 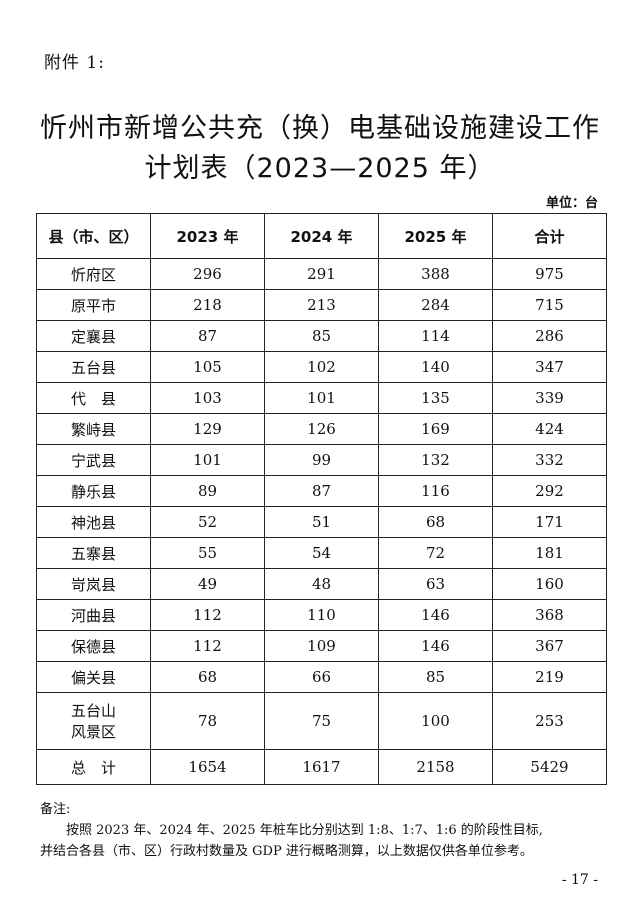 I want to click on table-row: 岢岚县 49 48 63 160, so click(x=321, y=584).